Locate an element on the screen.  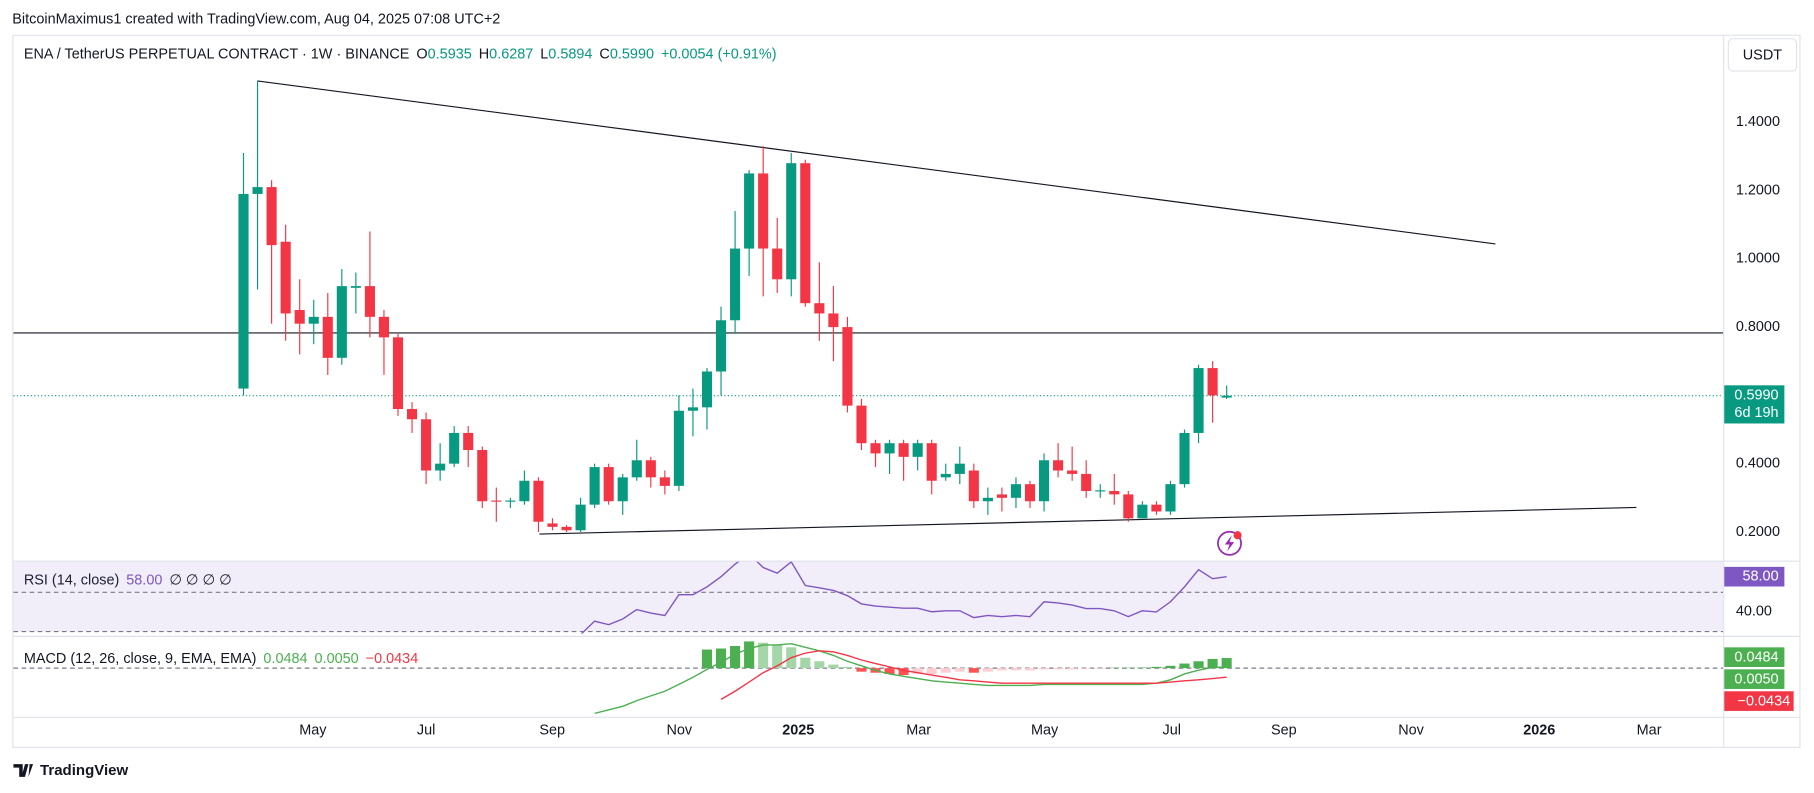
signal-line is located at coordinates (973, 675).